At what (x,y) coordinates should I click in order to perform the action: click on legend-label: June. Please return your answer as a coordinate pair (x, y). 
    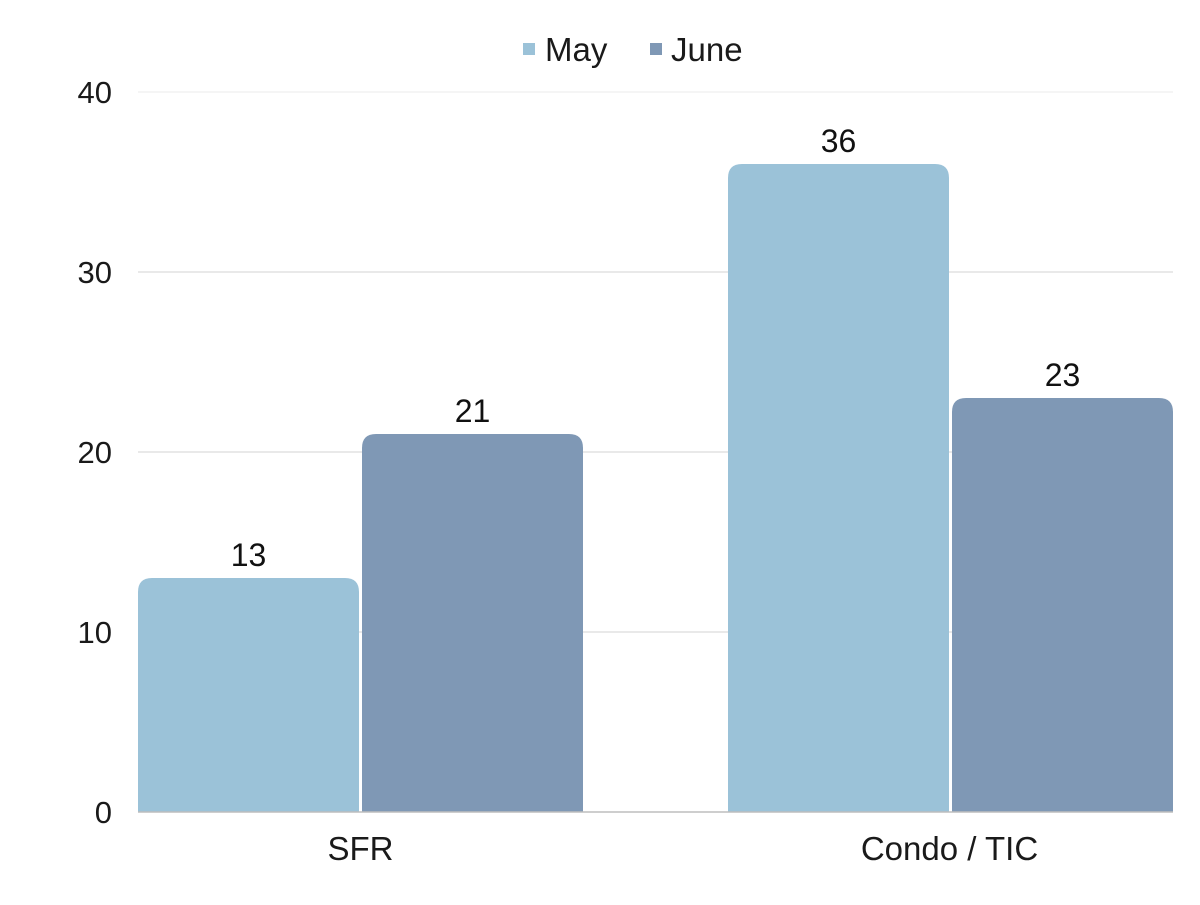
    Looking at the image, I should click on (707, 49).